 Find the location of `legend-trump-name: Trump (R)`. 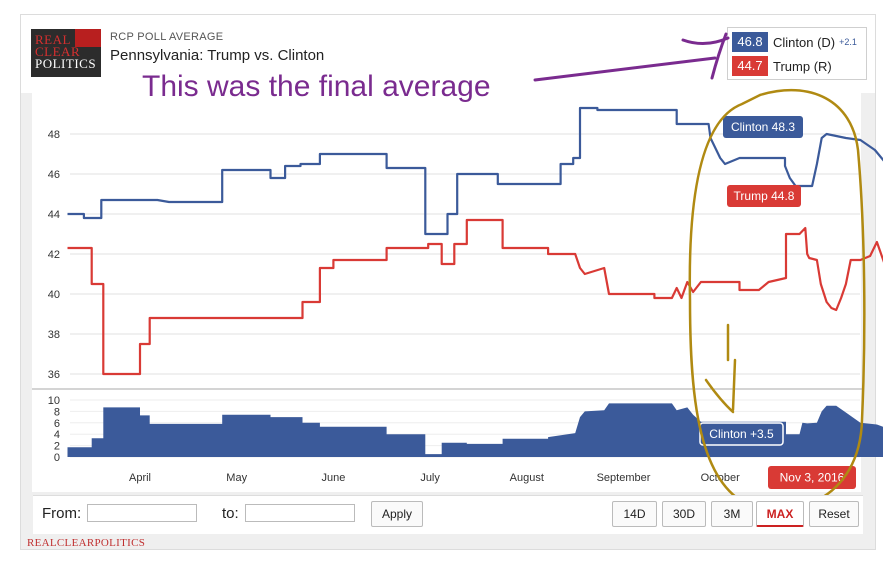

legend-trump-name: Trump (R) is located at coordinates (802, 66).